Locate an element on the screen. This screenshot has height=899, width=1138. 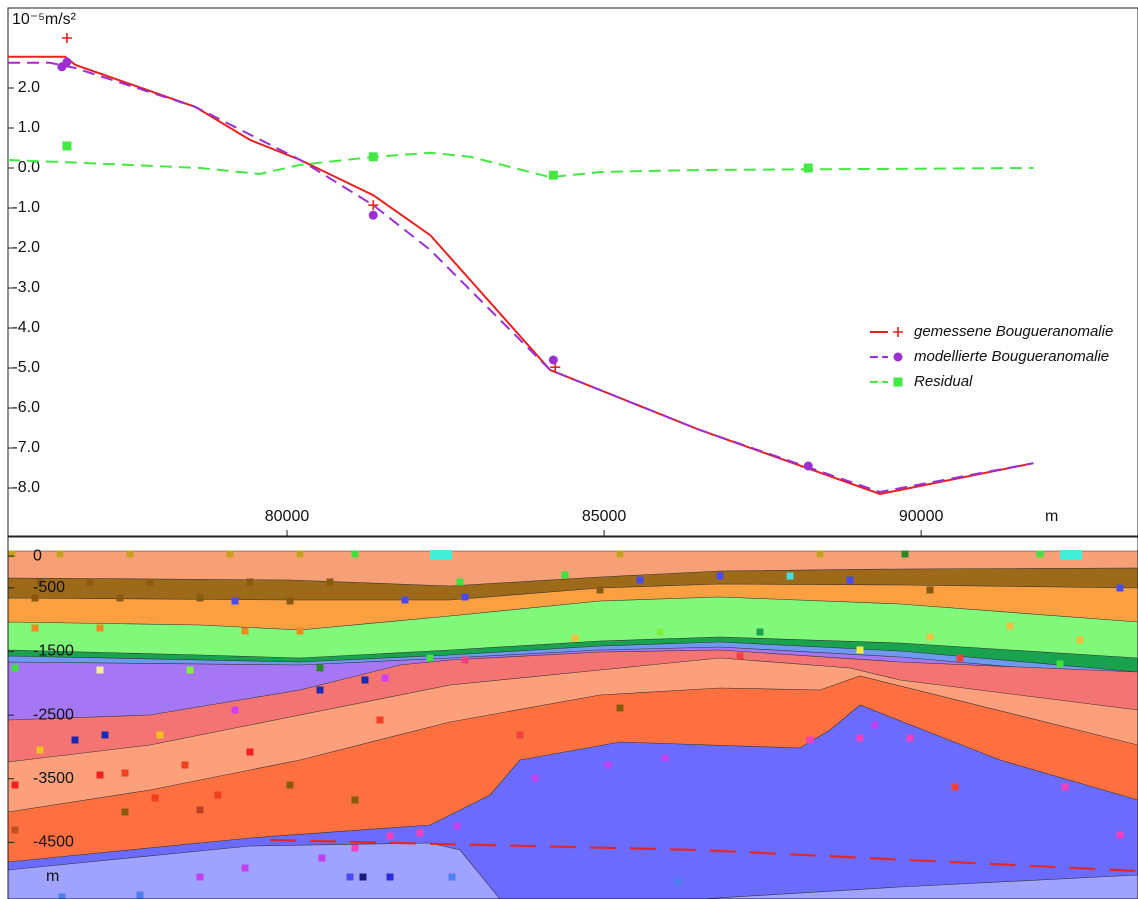
y-tick-label: 0 is located at coordinates (37, 555).